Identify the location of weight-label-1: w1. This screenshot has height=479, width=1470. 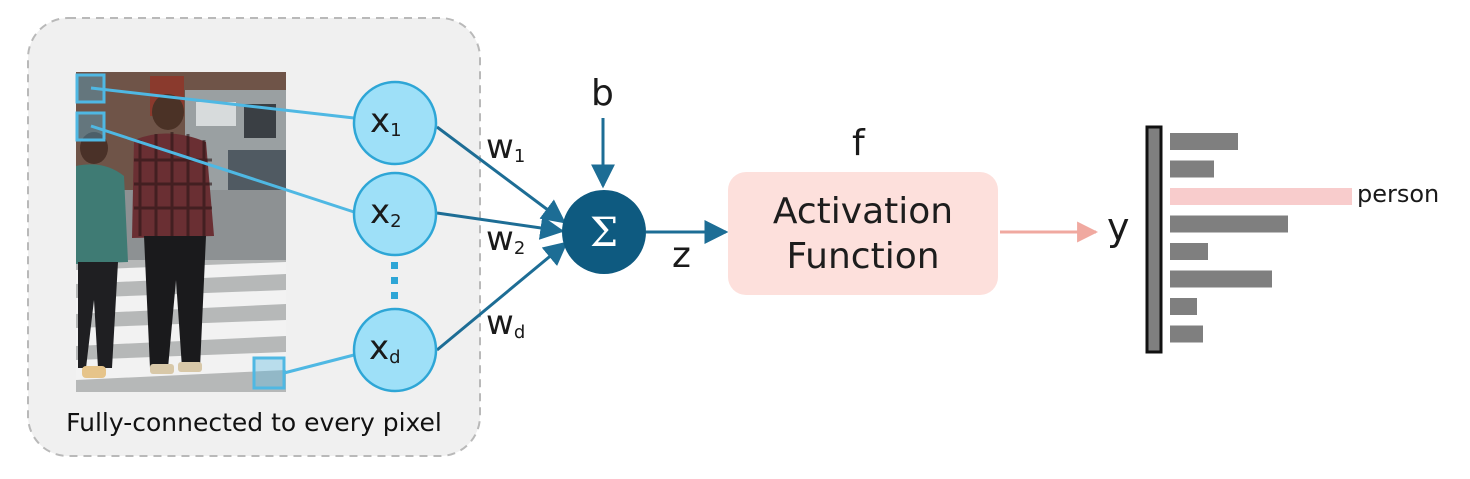
(506, 147).